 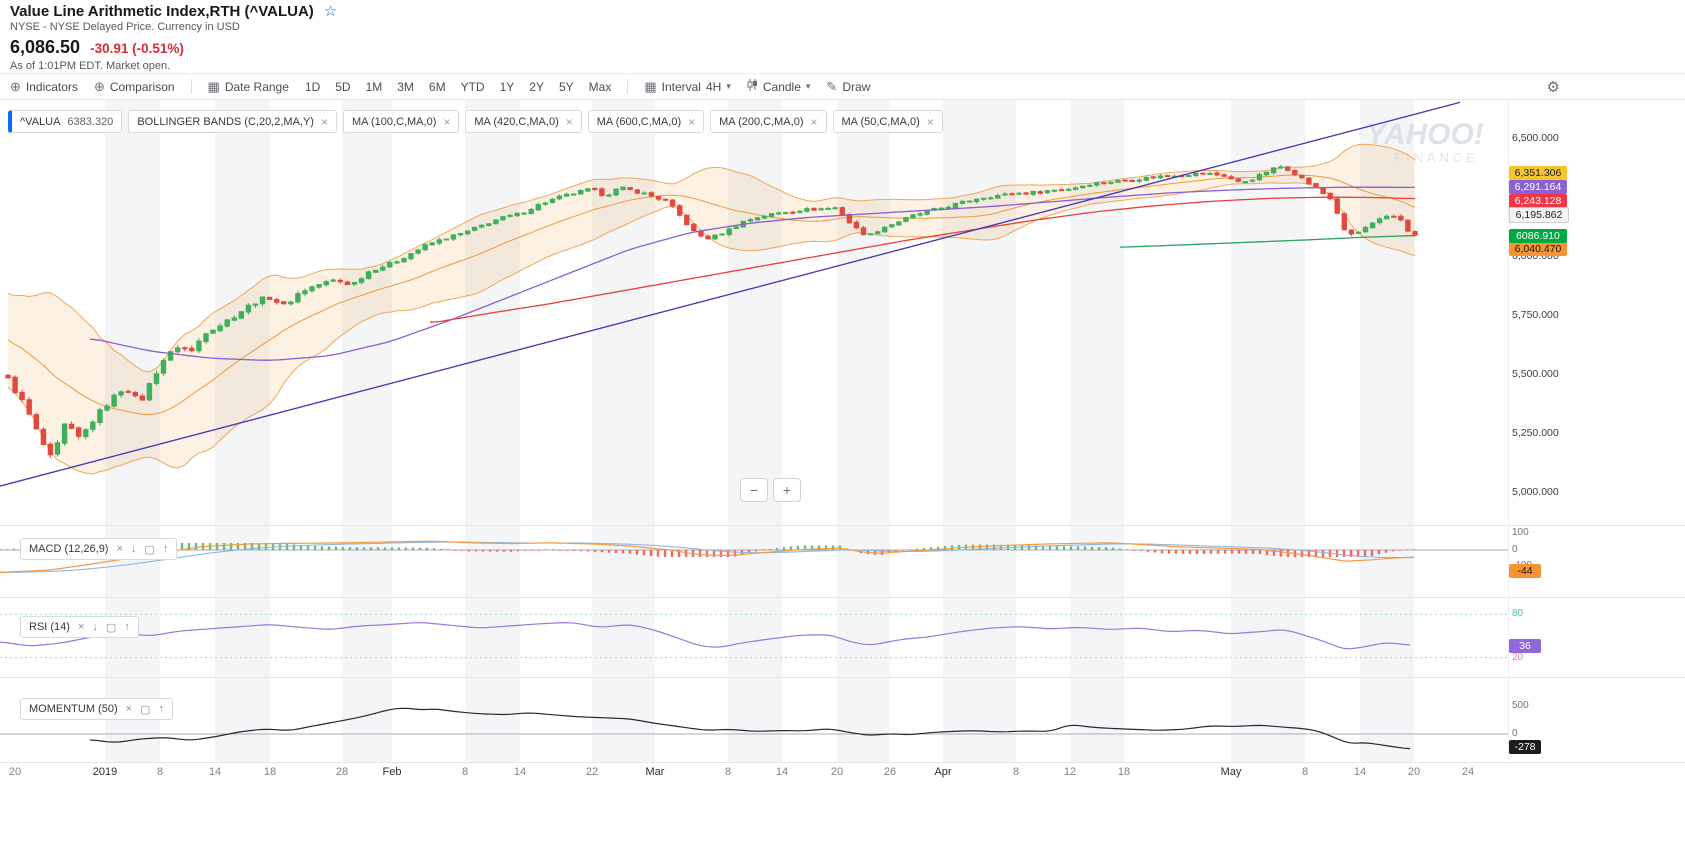 What do you see at coordinates (374, 86) in the screenshot?
I see `range-1m: 1M` at bounding box center [374, 86].